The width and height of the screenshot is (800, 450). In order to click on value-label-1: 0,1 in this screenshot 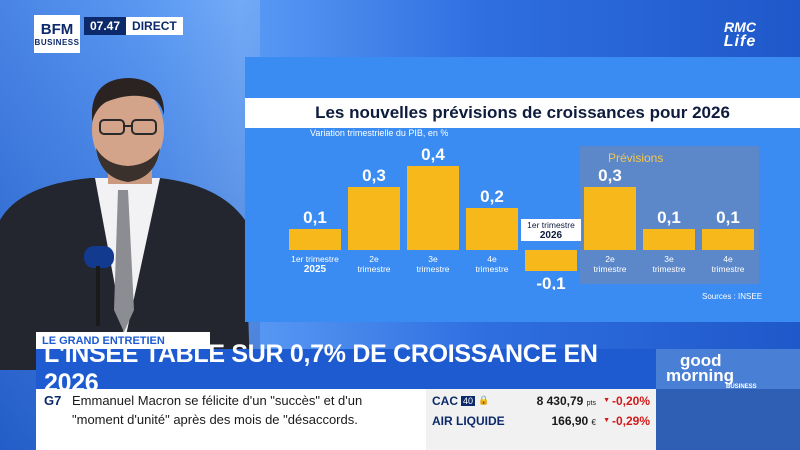, I will do `click(315, 217)`.